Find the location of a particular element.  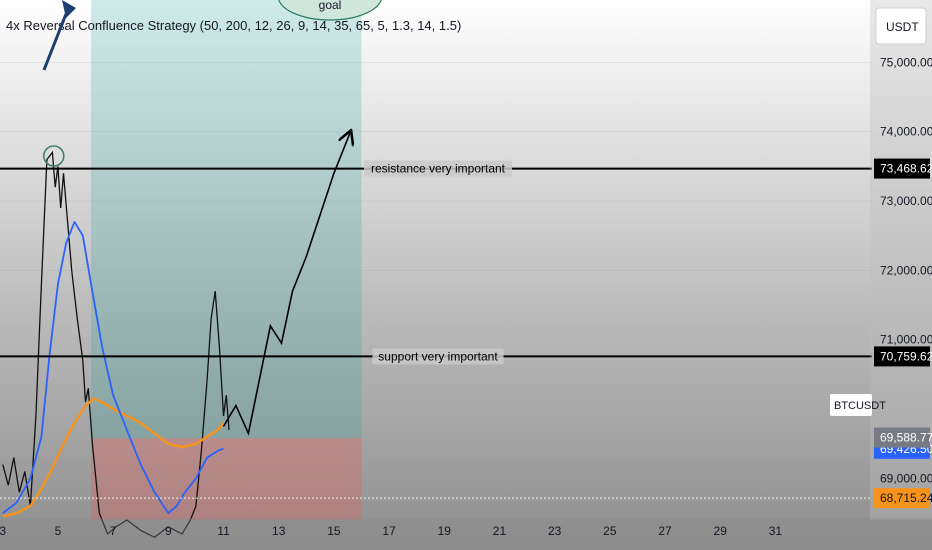

support-label-bg is located at coordinates (438, 356).